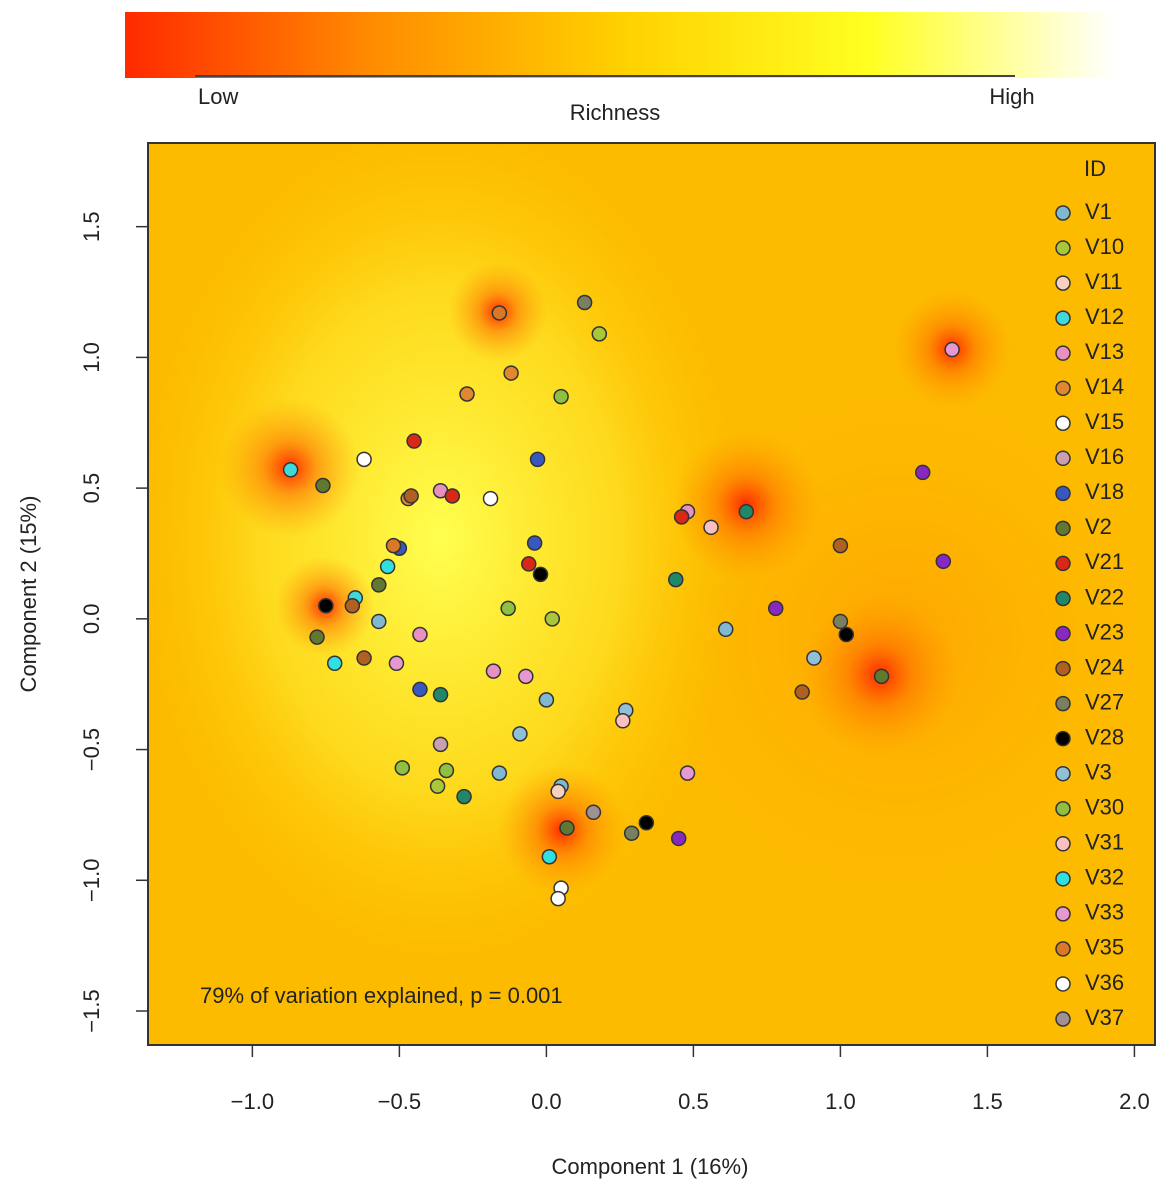 This screenshot has width=1165, height=1187. Describe the element at coordinates (650, 1166) in the screenshot. I see `x-axis-label: Component 1 (16%)` at that location.